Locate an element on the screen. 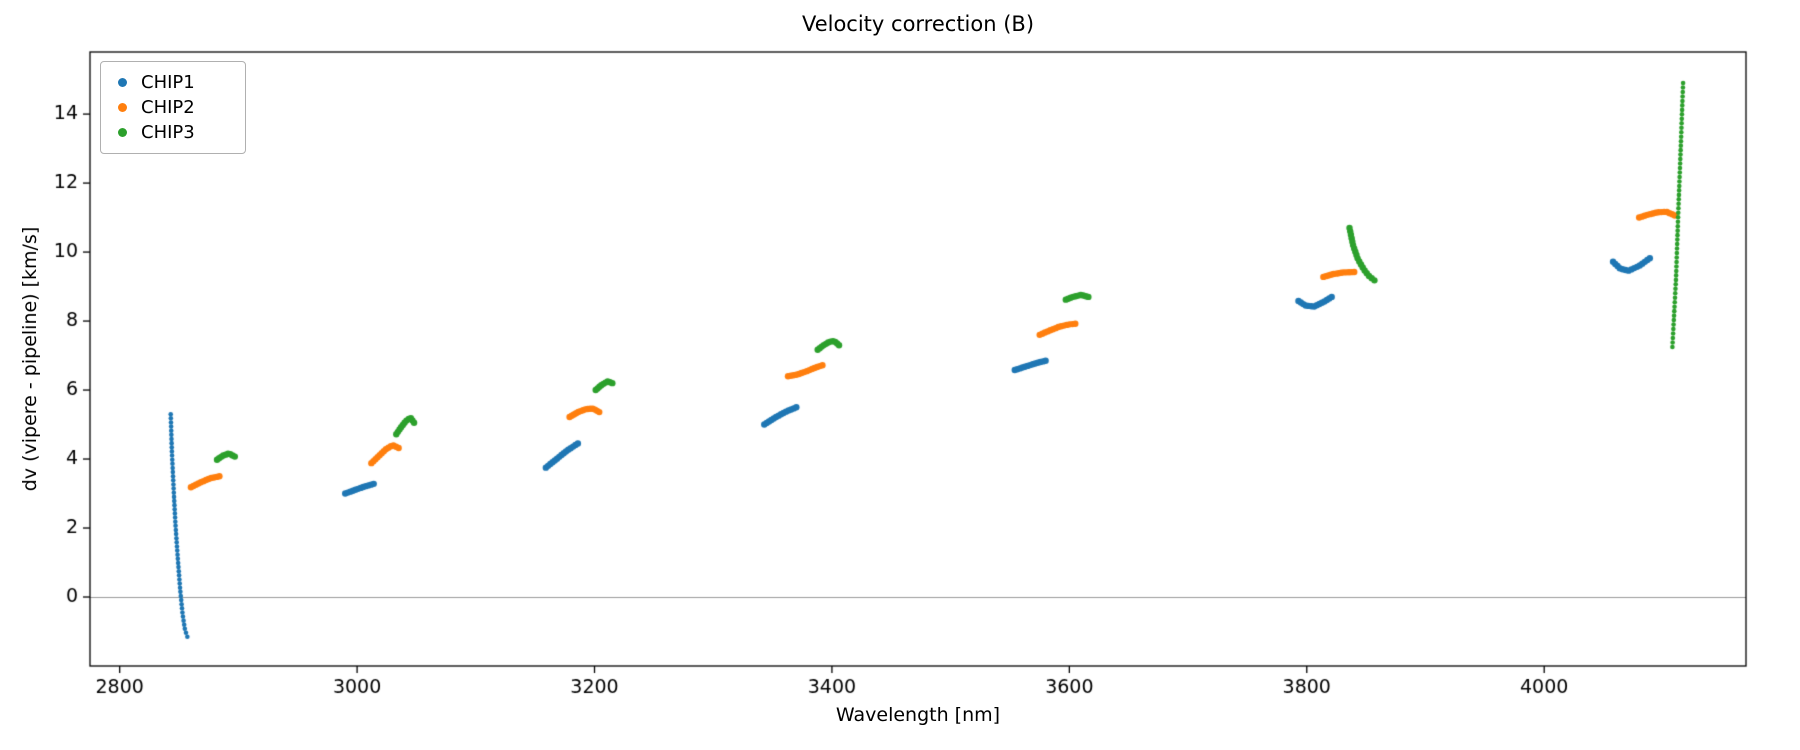 The height and width of the screenshot is (750, 1800). chip3-marker-icon is located at coordinates (122, 132).